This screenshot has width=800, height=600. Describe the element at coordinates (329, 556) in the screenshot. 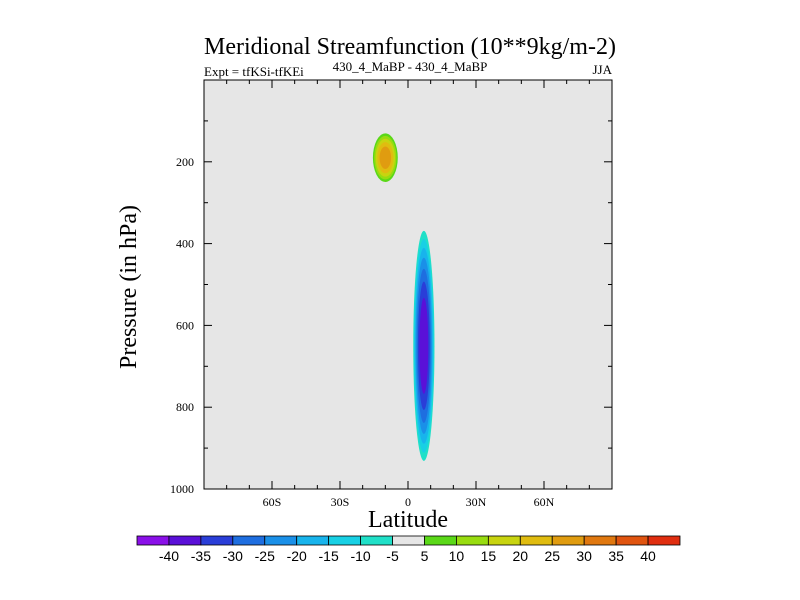

I see `colorbar-label: -15` at that location.